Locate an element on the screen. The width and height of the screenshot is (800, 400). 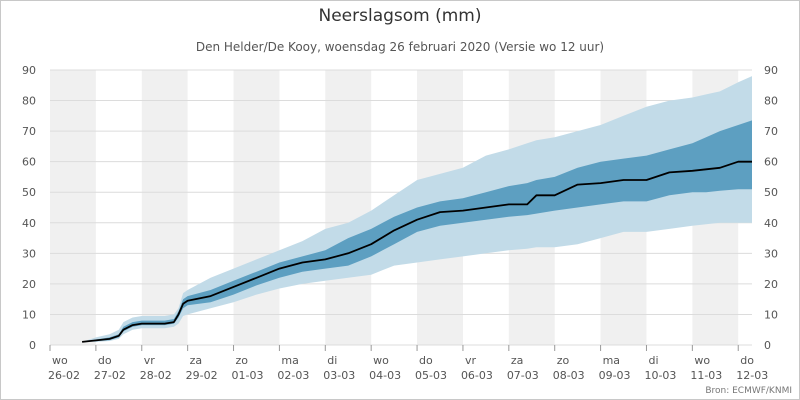
y-tick-label: 90 is located at coordinates (29, 70).